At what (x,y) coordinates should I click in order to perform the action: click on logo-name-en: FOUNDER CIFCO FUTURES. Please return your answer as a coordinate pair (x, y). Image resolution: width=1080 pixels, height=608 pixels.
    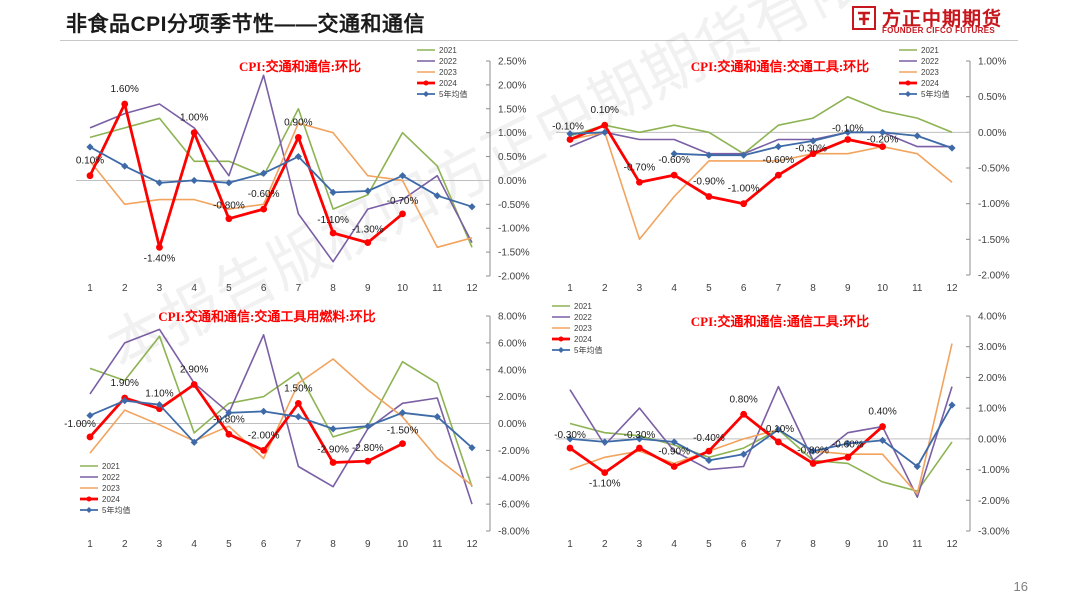
    Looking at the image, I should click on (938, 30).